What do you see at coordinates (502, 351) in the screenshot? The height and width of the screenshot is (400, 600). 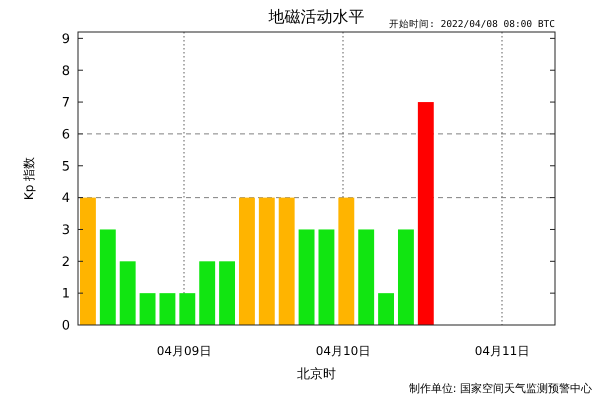 I see `x-tick-label: 04月11日` at bounding box center [502, 351].